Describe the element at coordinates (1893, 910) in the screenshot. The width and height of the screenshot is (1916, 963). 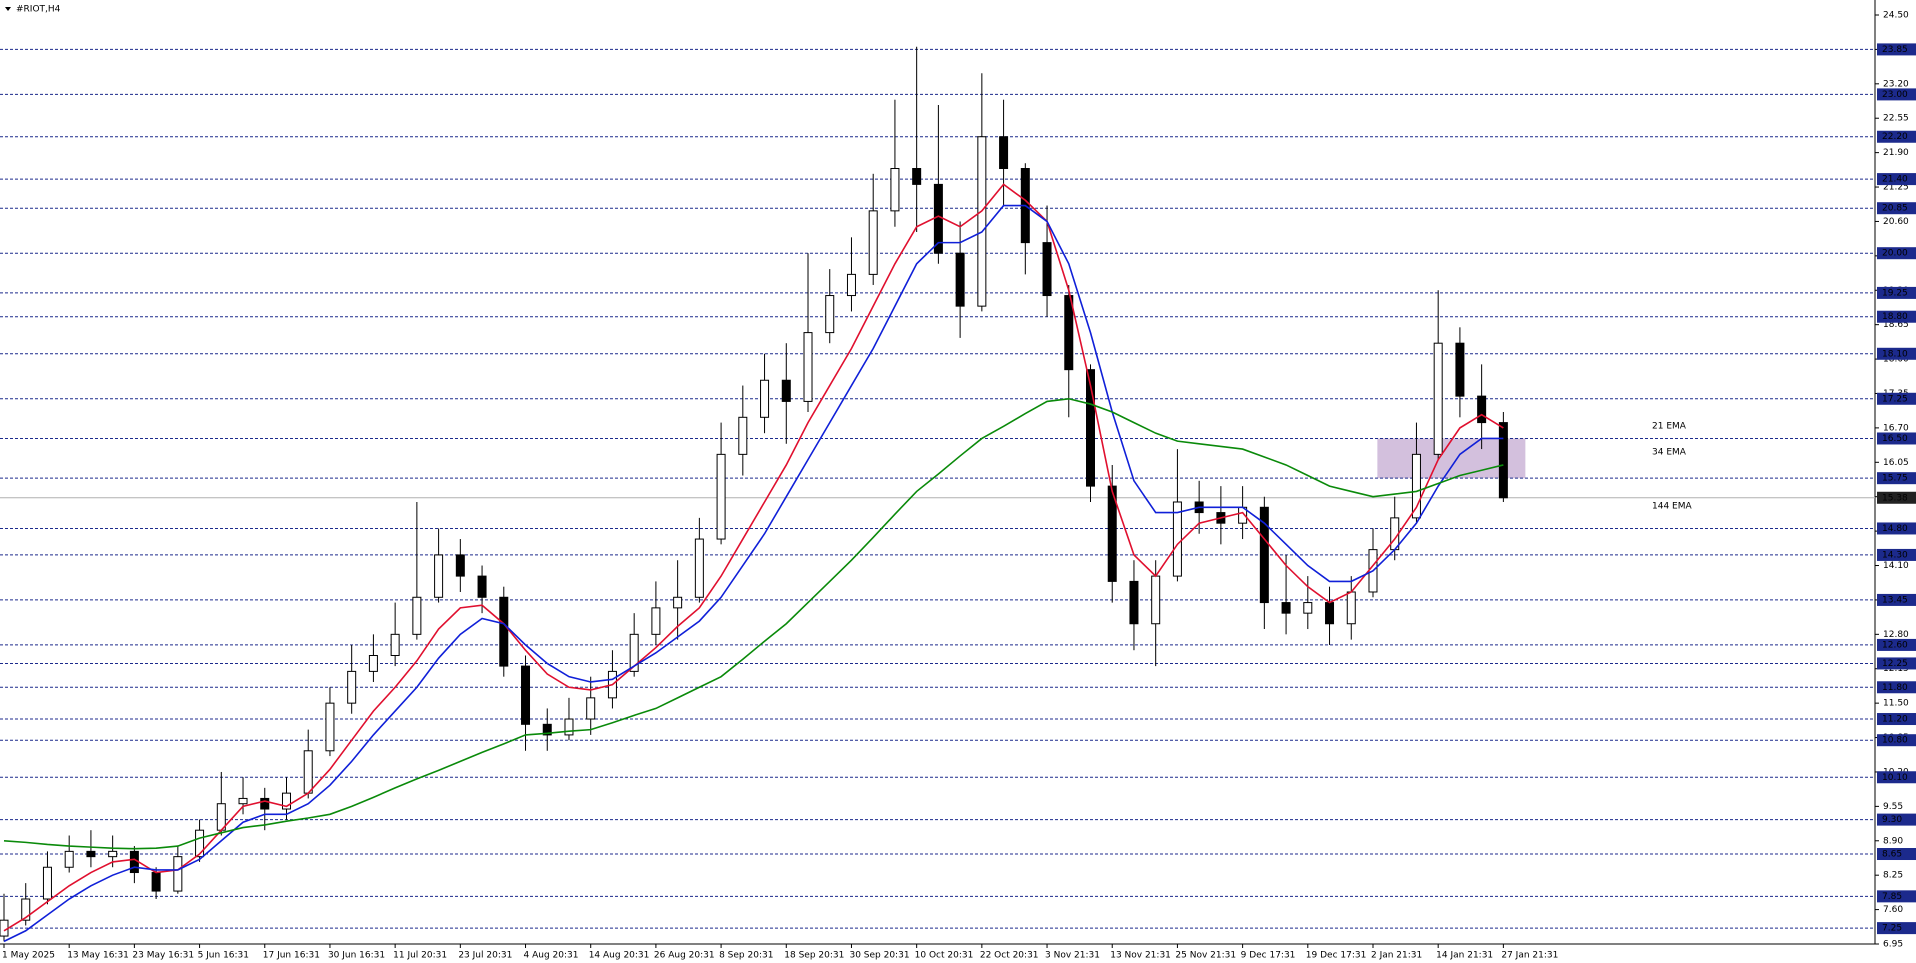
I see `y-tick-label: 7.60` at that location.